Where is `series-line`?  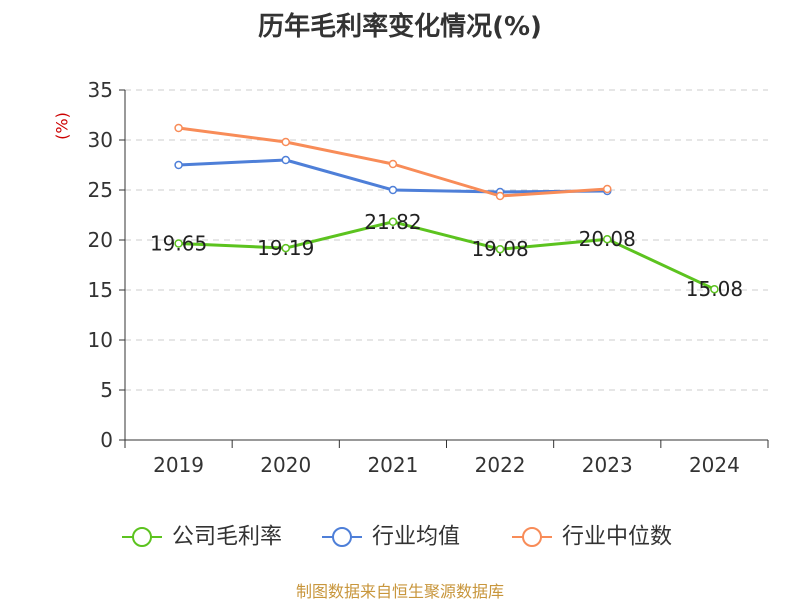 series-line is located at coordinates (447, 255).